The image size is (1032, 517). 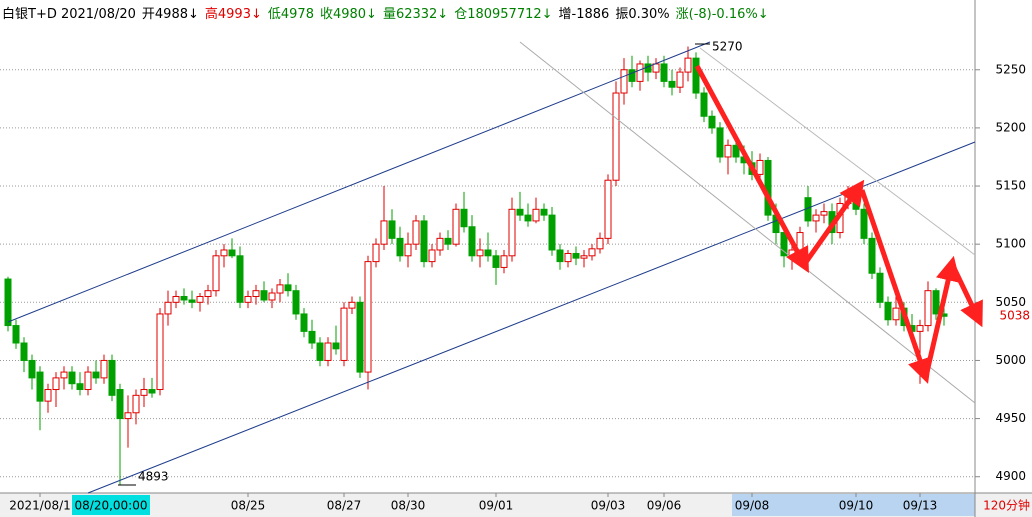 What do you see at coordinates (344, 506) in the screenshot?
I see `x-tick-label: 08/27` at bounding box center [344, 506].